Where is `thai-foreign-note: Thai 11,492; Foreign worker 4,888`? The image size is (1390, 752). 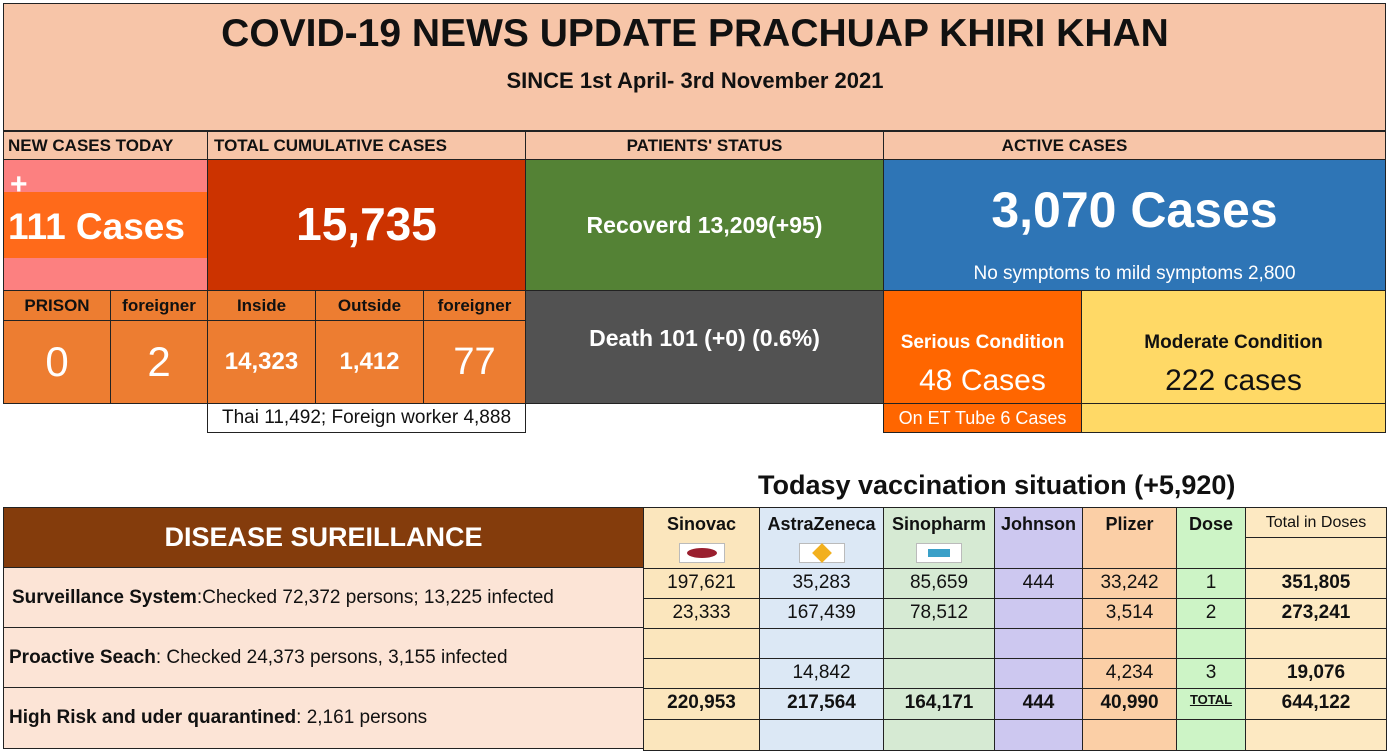 thai-foreign-note: Thai 11,492; Foreign worker 4,888 is located at coordinates (366, 418).